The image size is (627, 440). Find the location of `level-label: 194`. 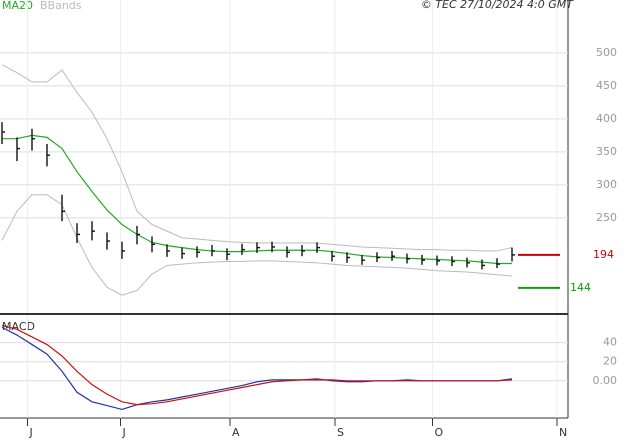

level-label: 194 is located at coordinates (603, 254).